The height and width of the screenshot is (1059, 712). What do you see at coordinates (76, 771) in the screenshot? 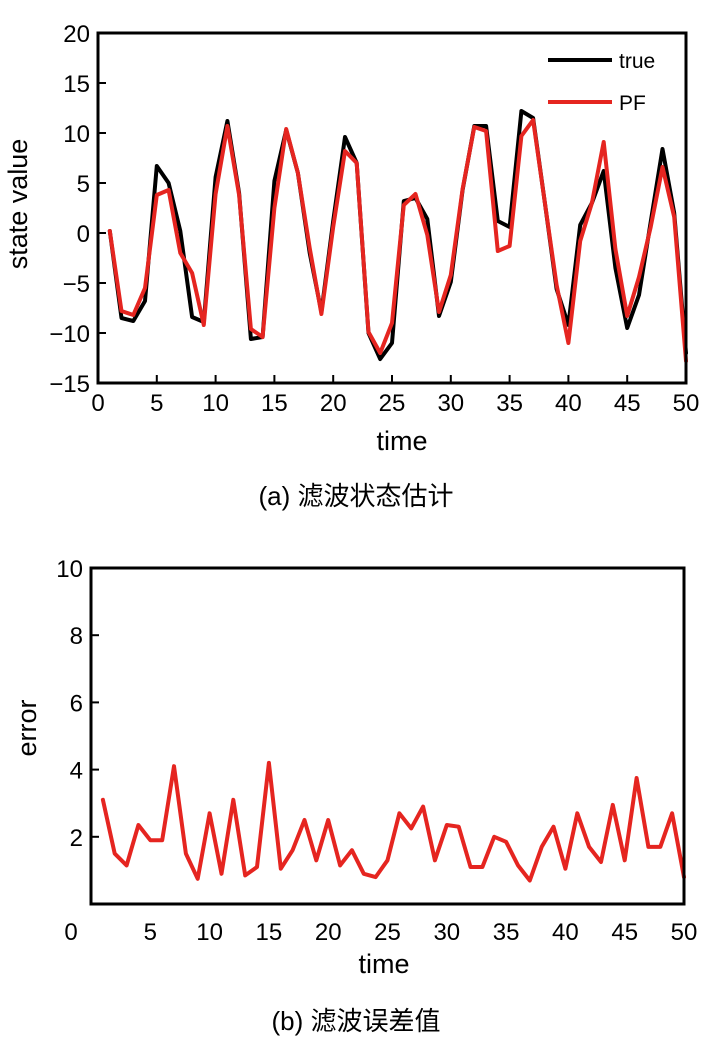
I see `y-tick-label: 4` at bounding box center [76, 771].